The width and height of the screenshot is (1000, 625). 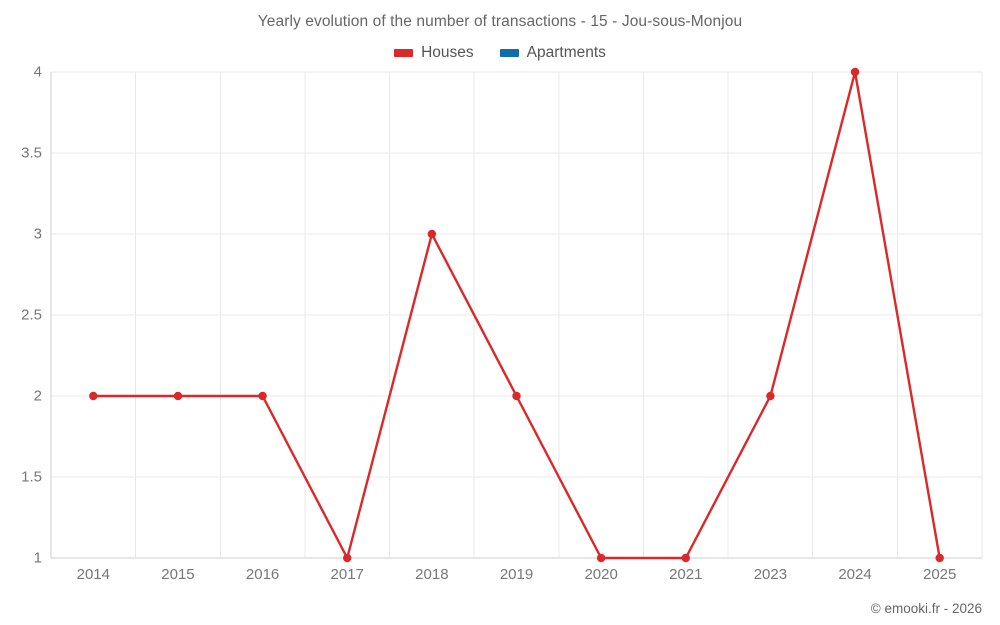 What do you see at coordinates (37, 72) in the screenshot?
I see `y-tick-label: 4` at bounding box center [37, 72].